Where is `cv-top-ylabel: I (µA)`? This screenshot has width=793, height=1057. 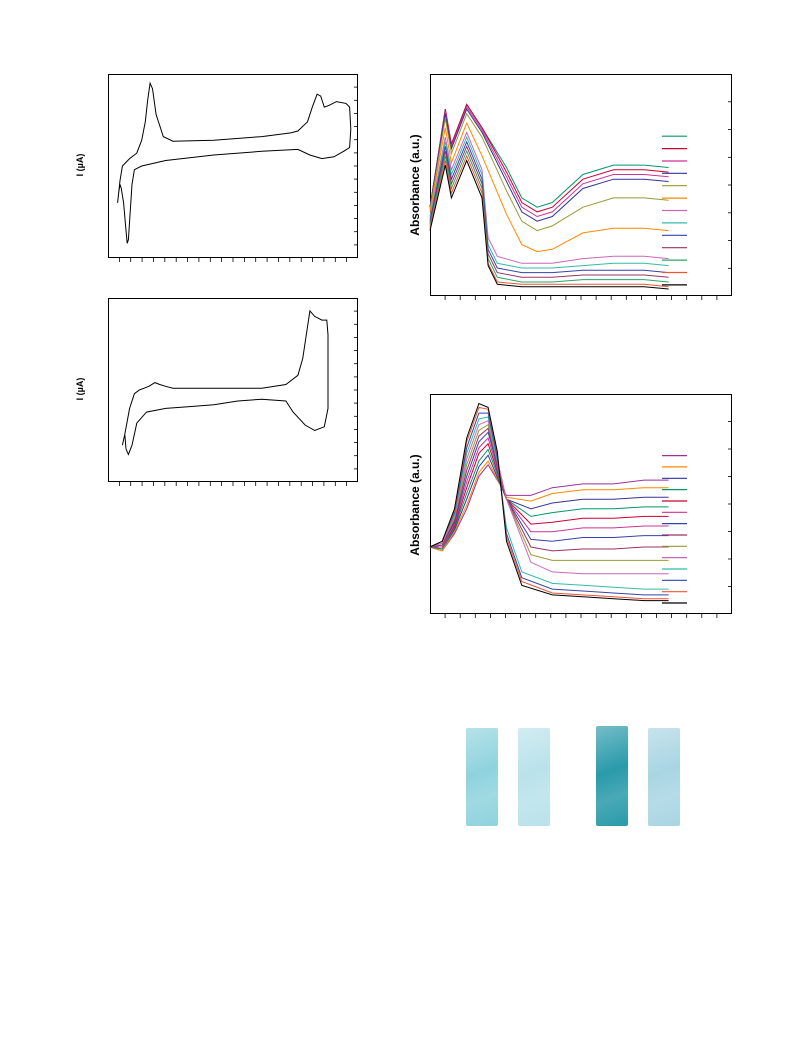
cv-top-ylabel: I (µA) is located at coordinates (80, 165).